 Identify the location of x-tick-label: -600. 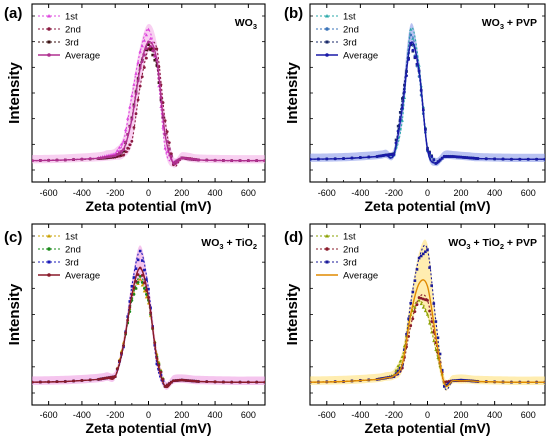
(327, 193).